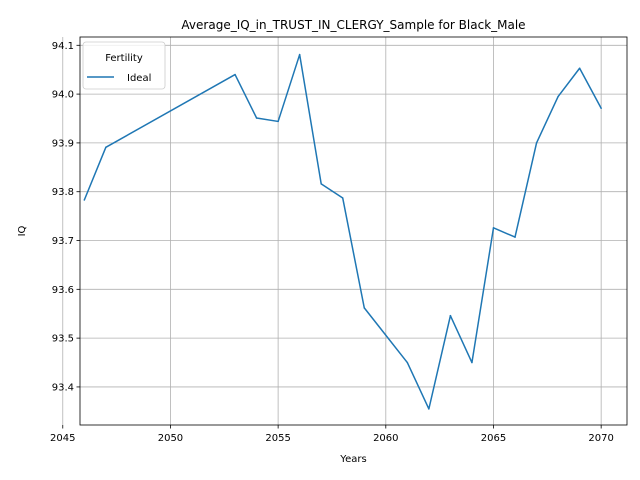  Describe the element at coordinates (352, 459) in the screenshot. I see `x-axis-label: Years` at that location.